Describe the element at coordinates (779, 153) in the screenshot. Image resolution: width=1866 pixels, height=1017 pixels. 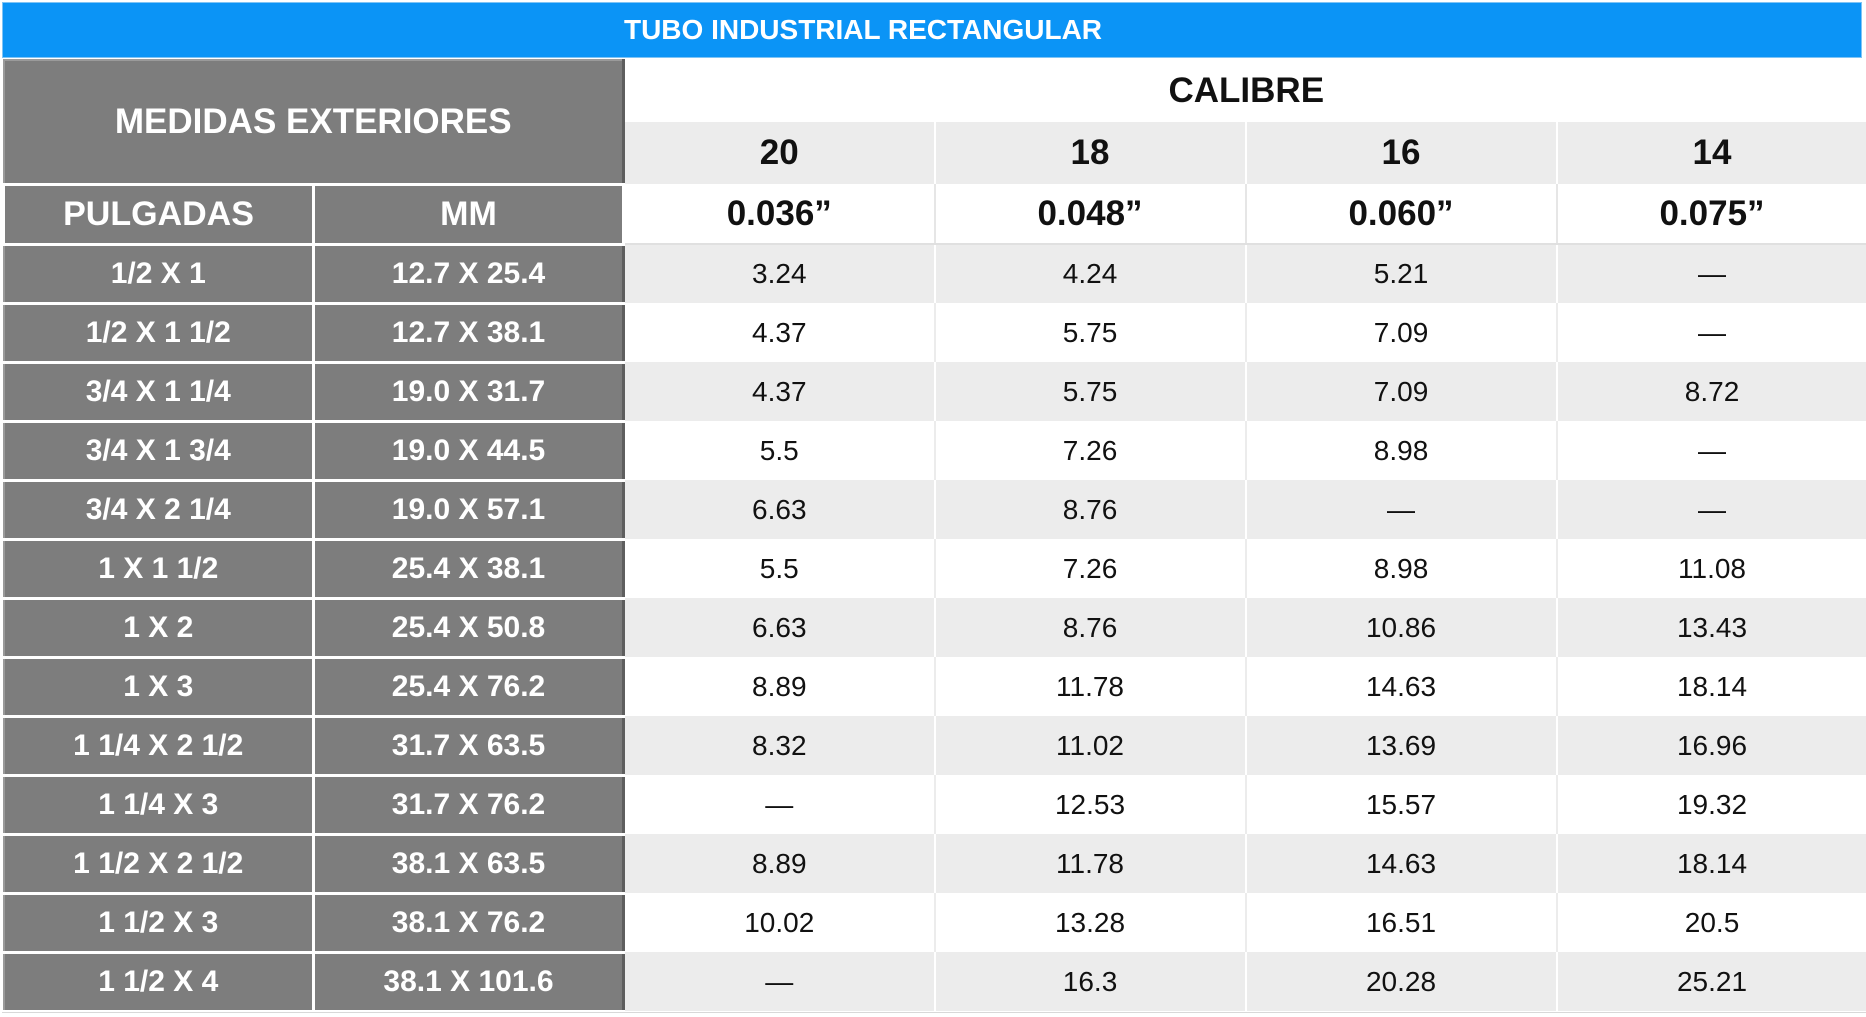
I see `gauge-header: 20` at that location.